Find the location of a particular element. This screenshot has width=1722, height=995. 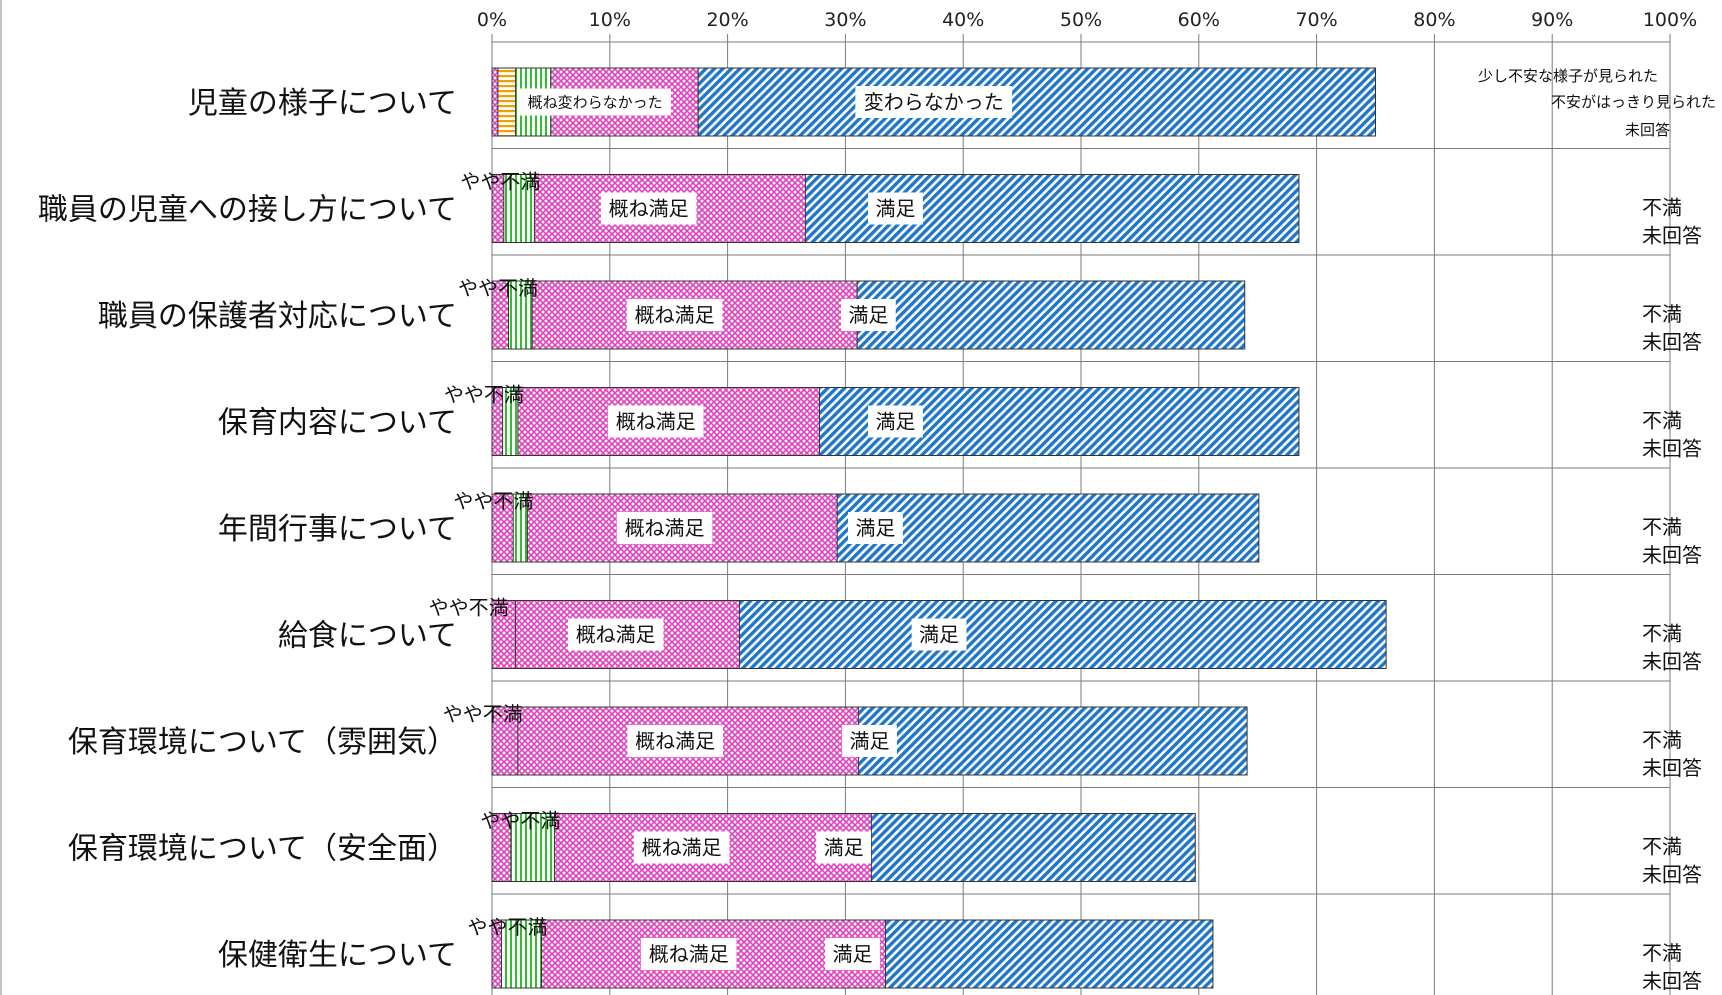

segment-label: 変わらなかった is located at coordinates (934, 102).